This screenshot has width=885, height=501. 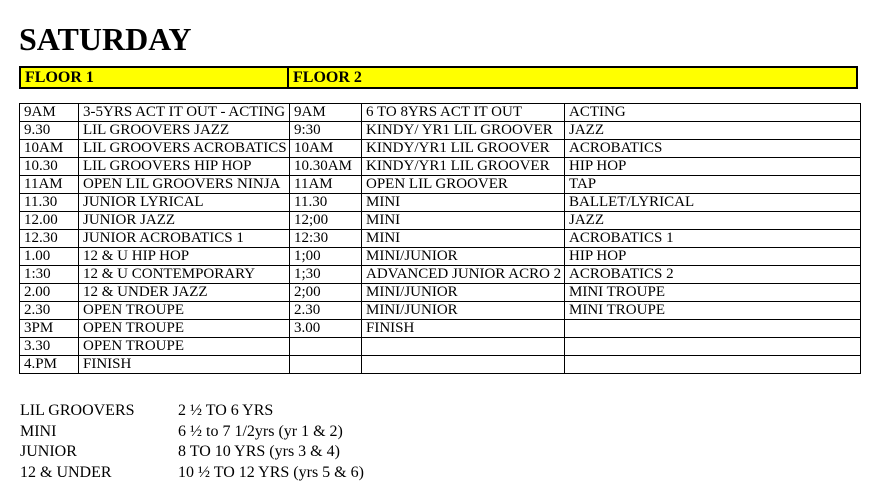 I want to click on cell-floor1-class: 3-5YRS ACT IT OUT - ACTING, so click(x=184, y=112).